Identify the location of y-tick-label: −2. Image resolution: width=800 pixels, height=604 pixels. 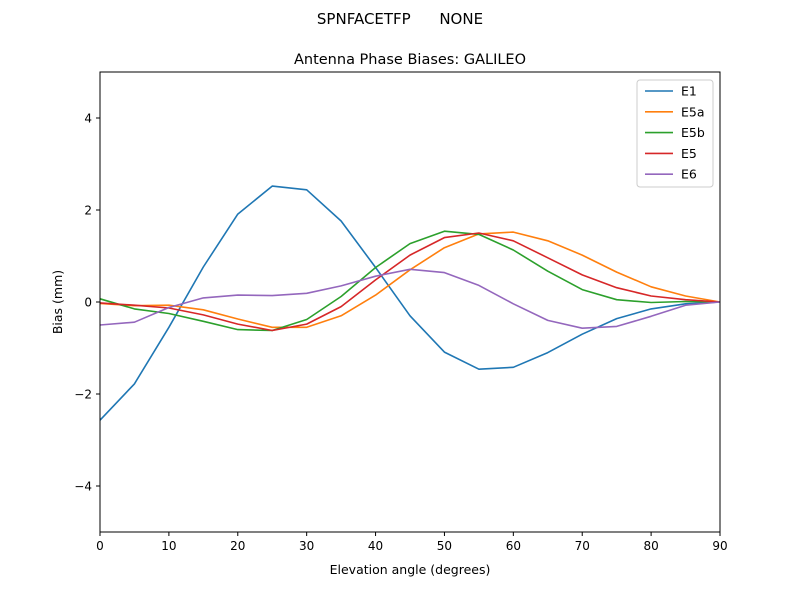
(83, 395).